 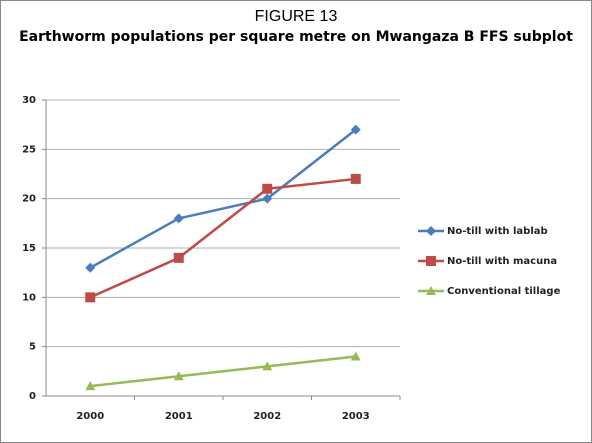 I want to click on y-tick-label: 30, so click(x=29, y=100).